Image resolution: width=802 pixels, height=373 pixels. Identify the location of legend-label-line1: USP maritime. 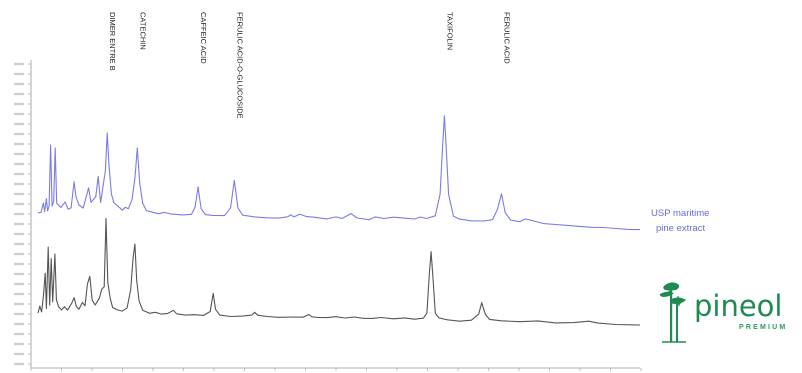
(680, 213).